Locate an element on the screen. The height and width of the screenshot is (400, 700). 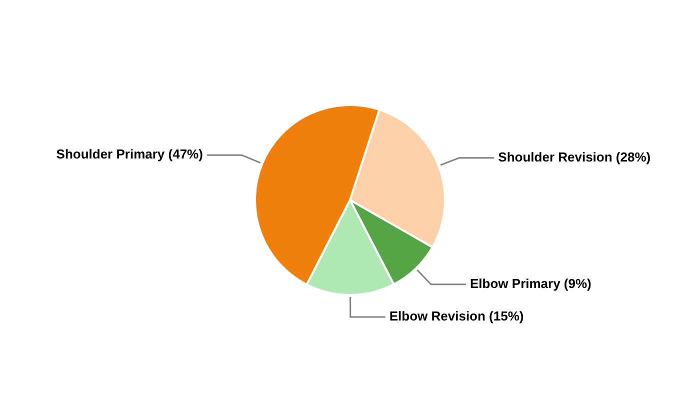
slice-label: Elbow Primary (9%) is located at coordinates (531, 283).